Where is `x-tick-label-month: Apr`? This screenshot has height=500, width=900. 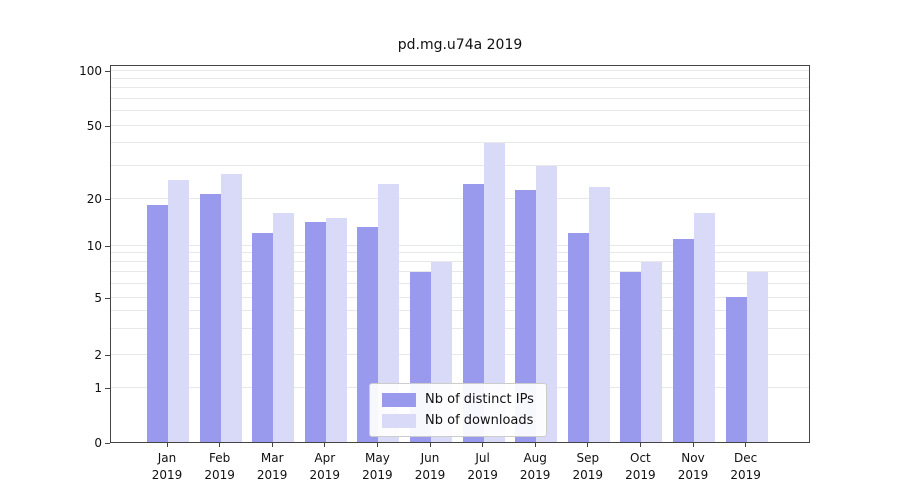 x-tick-label-month: Apr is located at coordinates (325, 458).